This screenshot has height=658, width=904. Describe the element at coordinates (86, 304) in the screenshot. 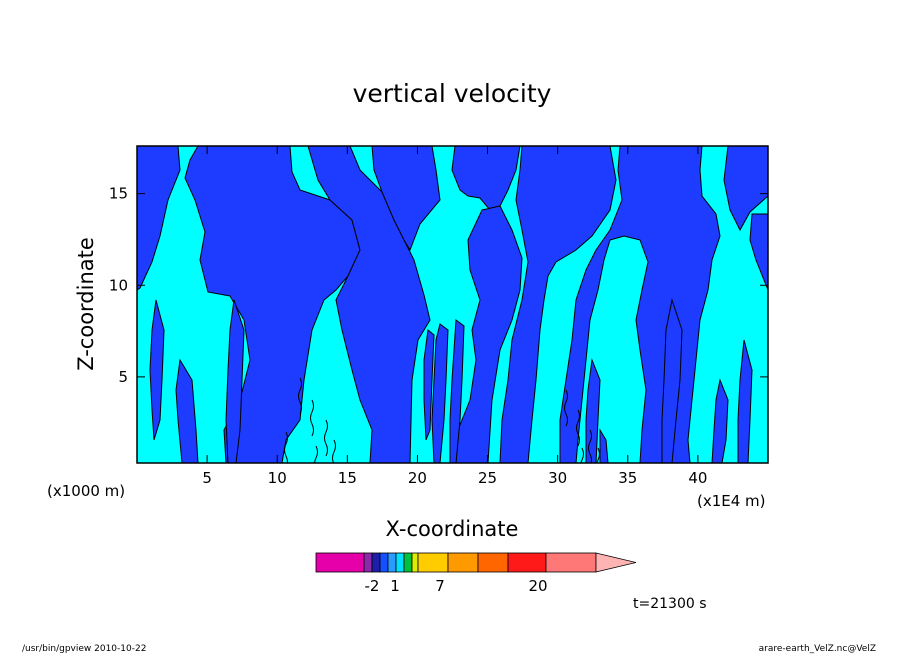

I see `y-axis-title: Z-coordinate` at that location.